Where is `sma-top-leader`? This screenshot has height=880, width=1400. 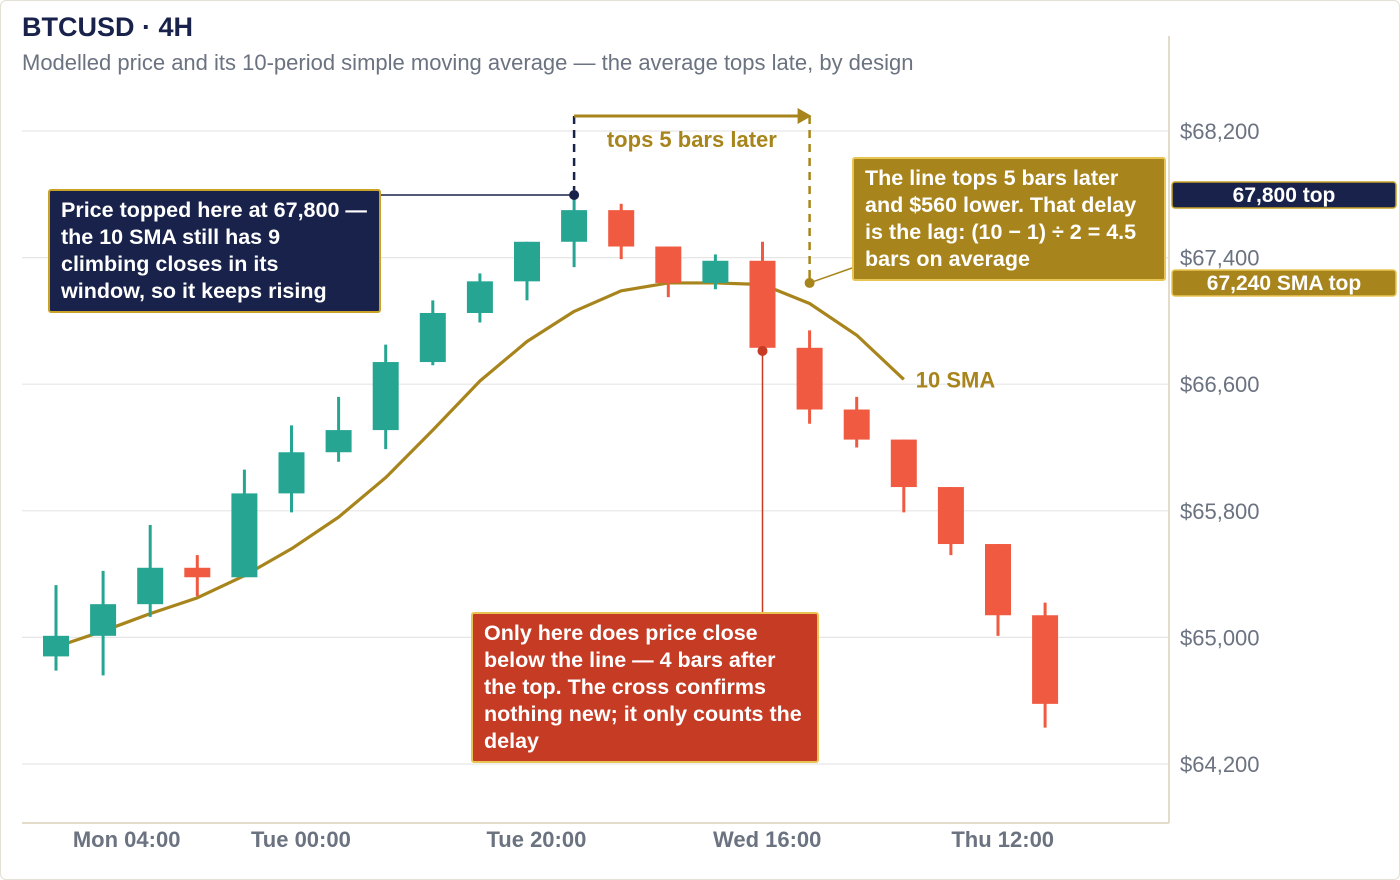 sma-top-leader is located at coordinates (831, 275).